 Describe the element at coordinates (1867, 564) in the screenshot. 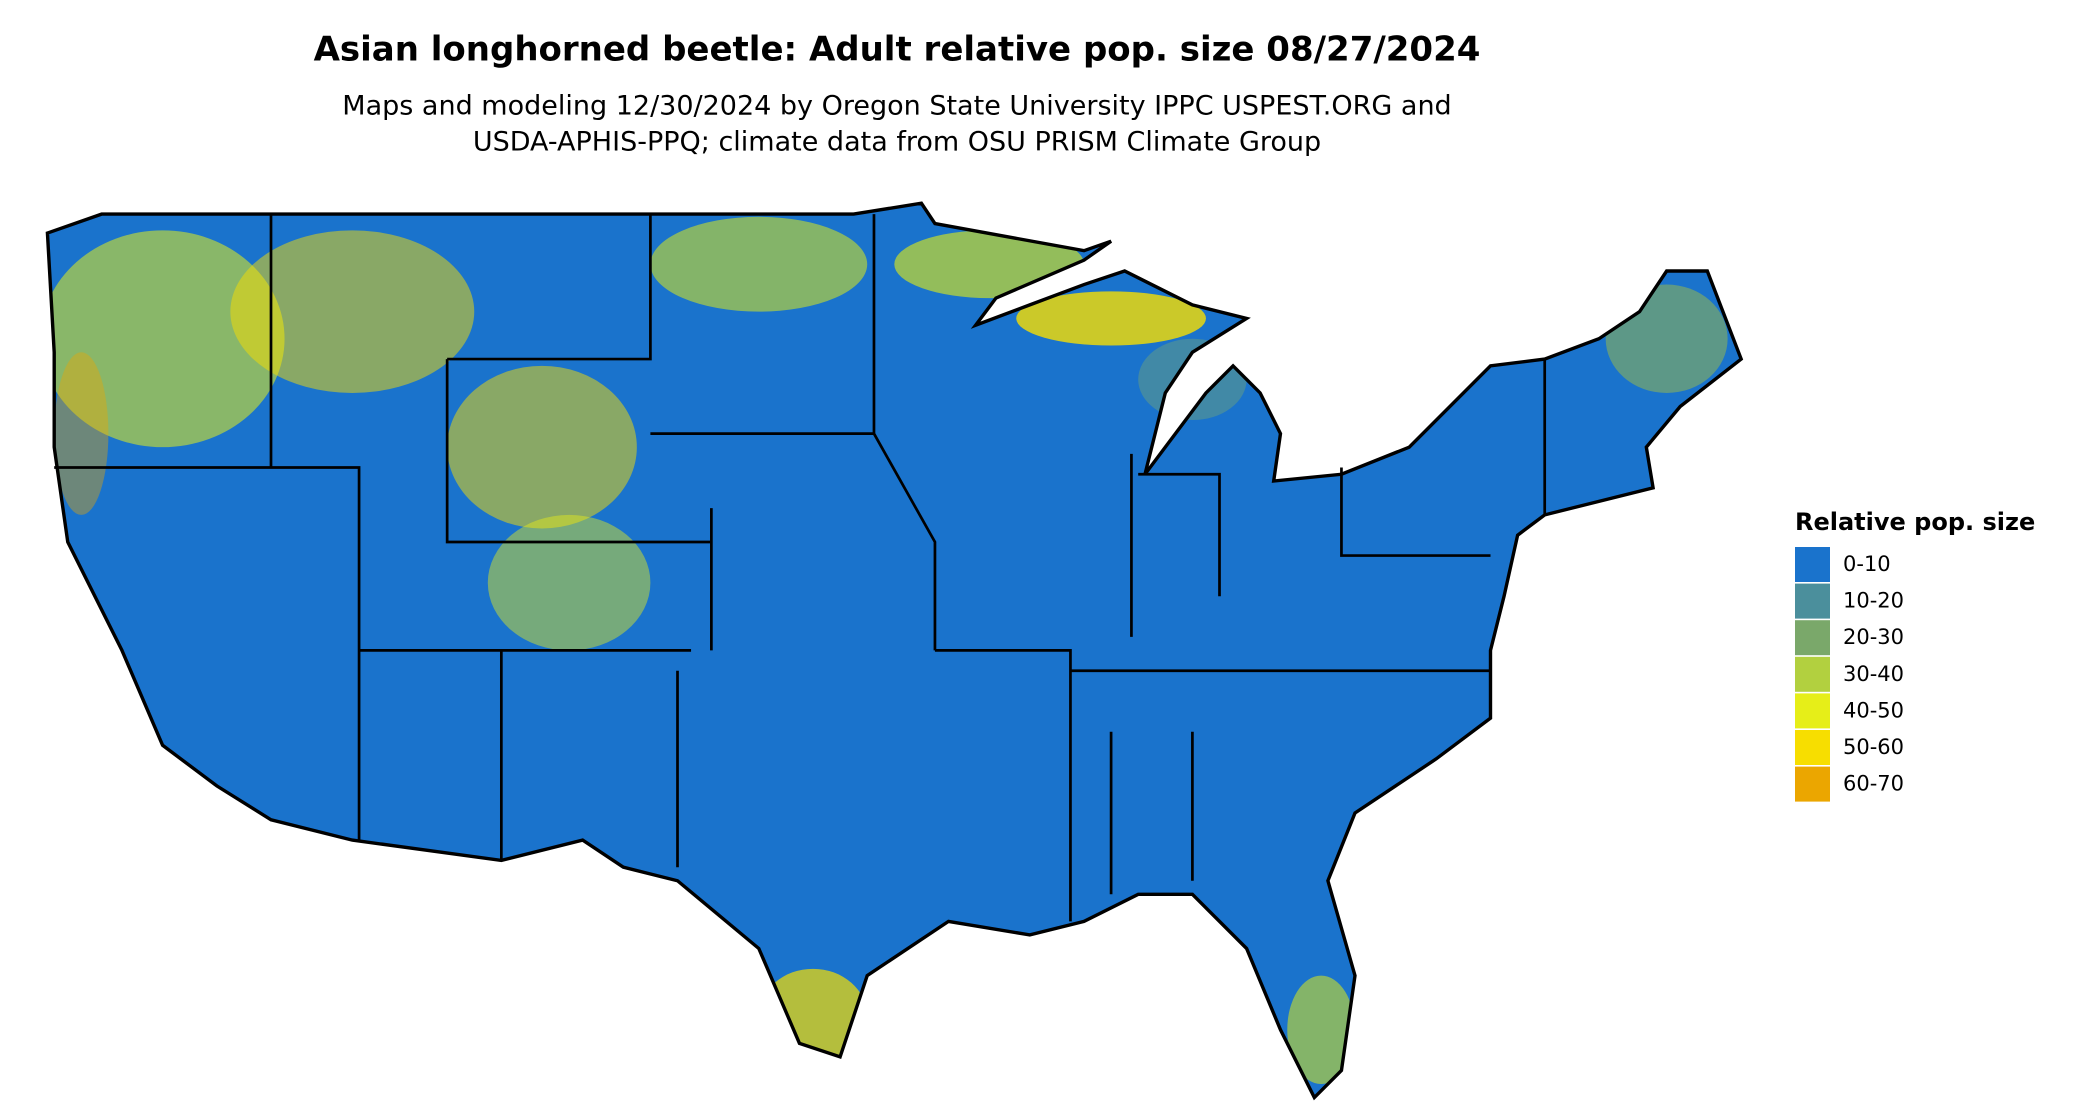

I see `legend-label: 0-10` at that location.